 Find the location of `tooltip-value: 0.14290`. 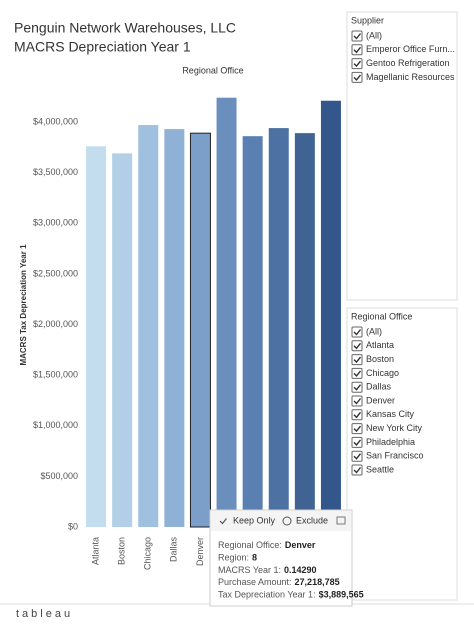

tooltip-value: 0.14290 is located at coordinates (300, 570).